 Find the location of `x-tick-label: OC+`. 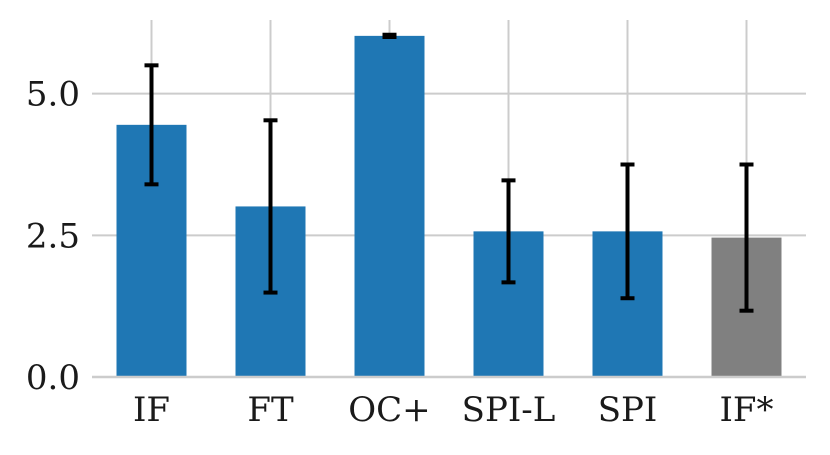

x-tick-label: OC+ is located at coordinates (389, 410).